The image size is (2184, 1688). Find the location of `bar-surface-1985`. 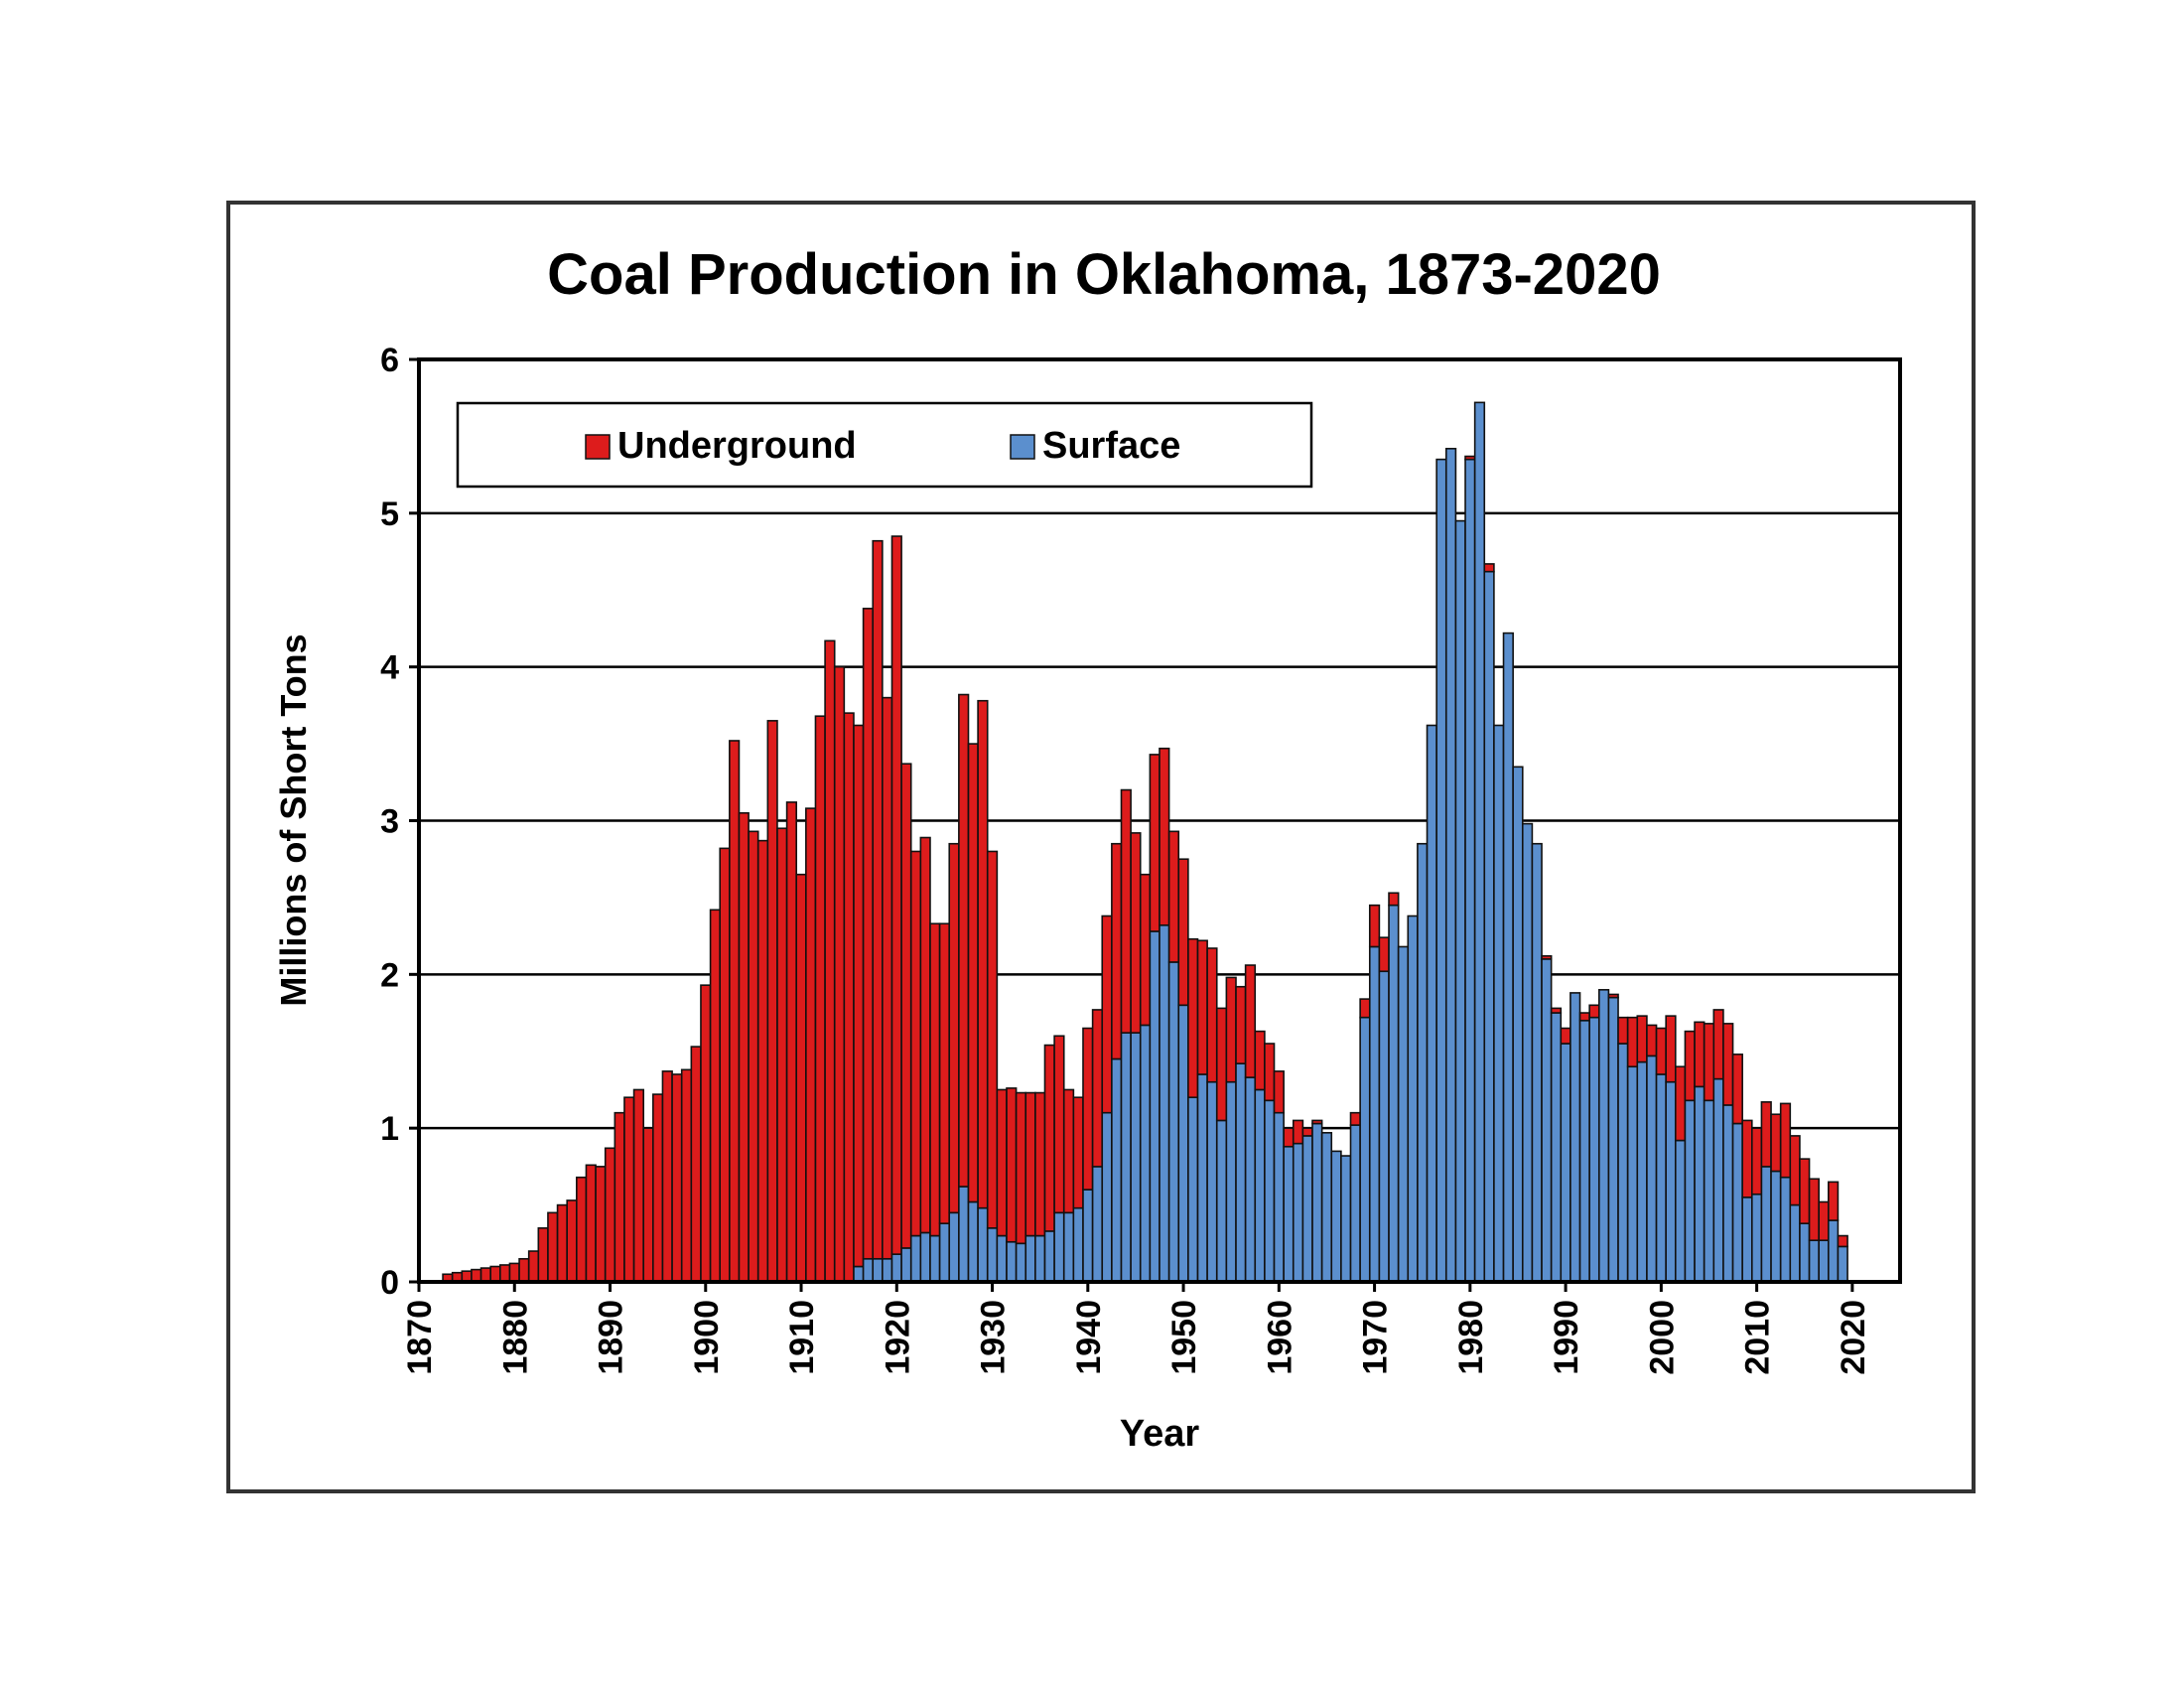

bar-surface-1985 is located at coordinates (1518, 1024).